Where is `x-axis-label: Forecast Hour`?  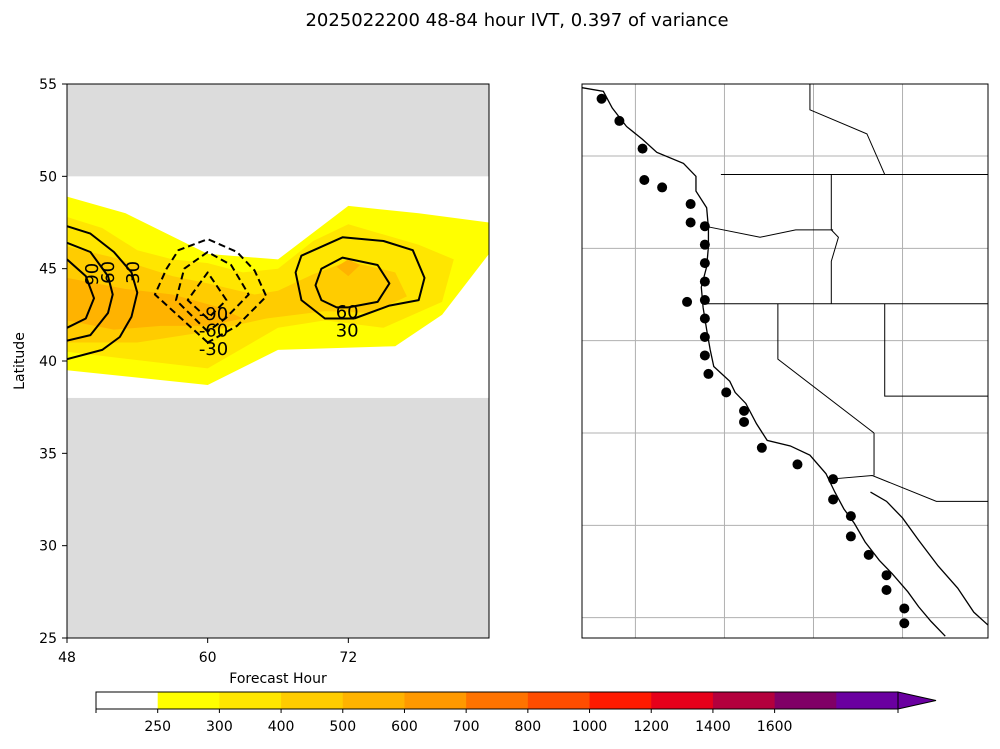 x-axis-label: Forecast Hour is located at coordinates (278, 679).